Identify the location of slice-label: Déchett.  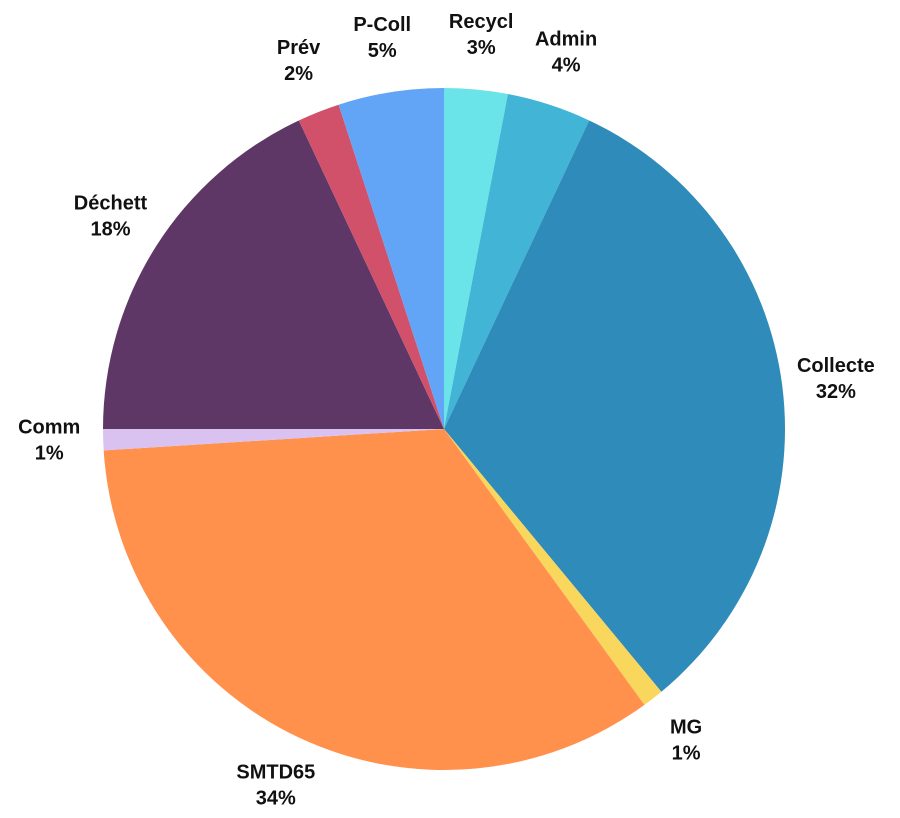
(111, 204).